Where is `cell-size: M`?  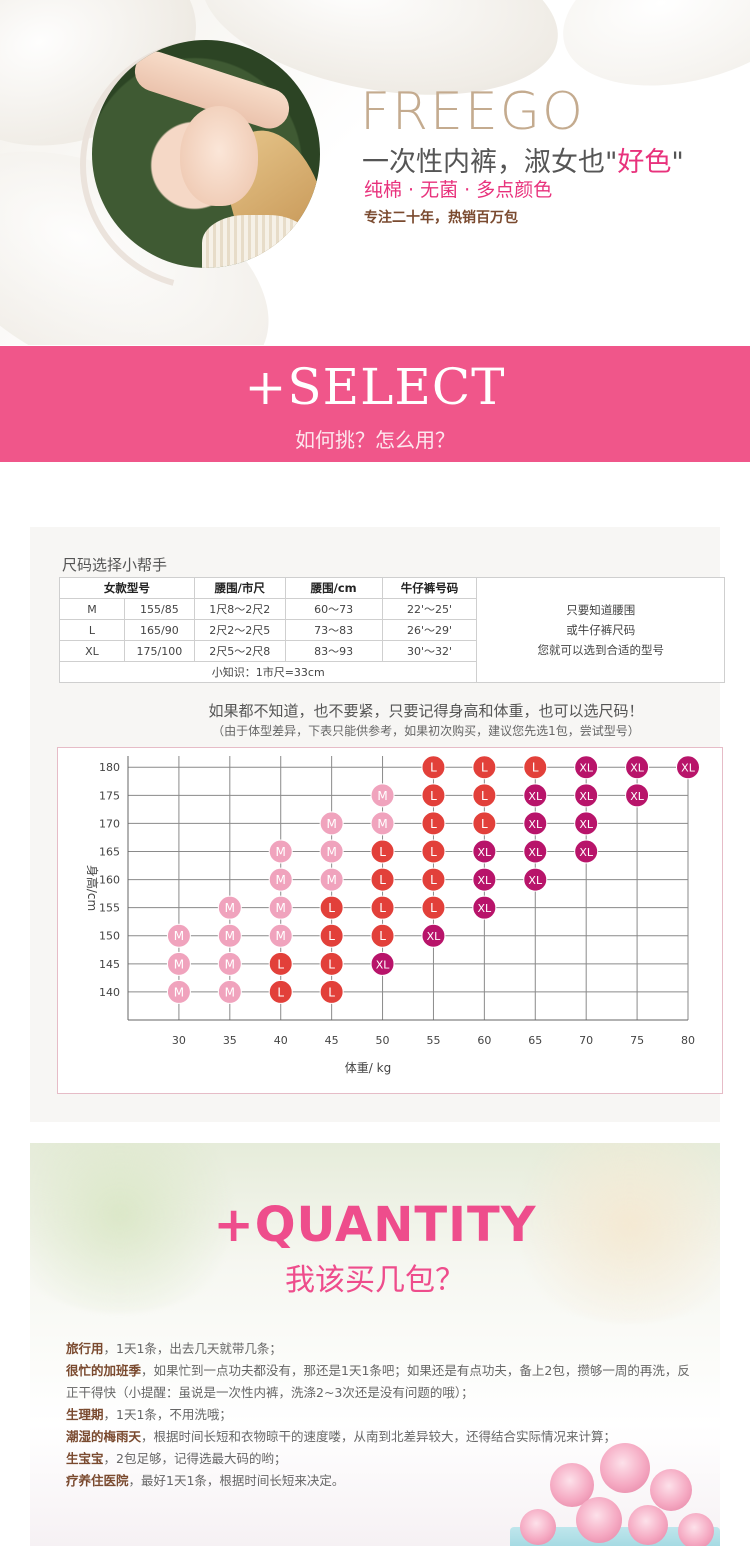 cell-size: M is located at coordinates (92, 609).